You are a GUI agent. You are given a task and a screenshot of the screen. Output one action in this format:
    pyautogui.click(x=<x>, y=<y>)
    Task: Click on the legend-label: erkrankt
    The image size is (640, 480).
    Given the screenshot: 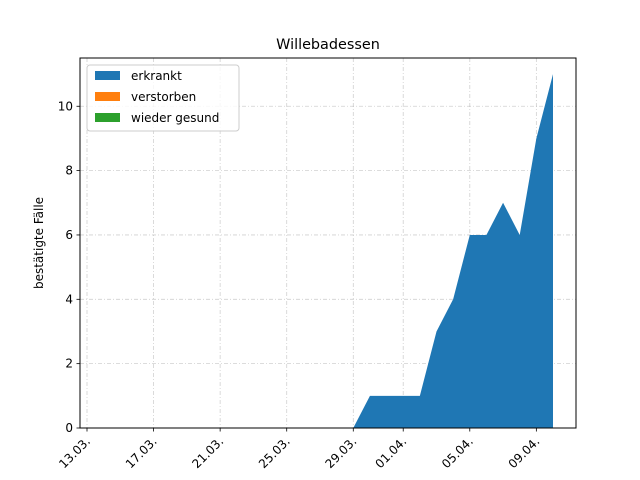 What is the action you would take?
    pyautogui.click(x=156, y=76)
    